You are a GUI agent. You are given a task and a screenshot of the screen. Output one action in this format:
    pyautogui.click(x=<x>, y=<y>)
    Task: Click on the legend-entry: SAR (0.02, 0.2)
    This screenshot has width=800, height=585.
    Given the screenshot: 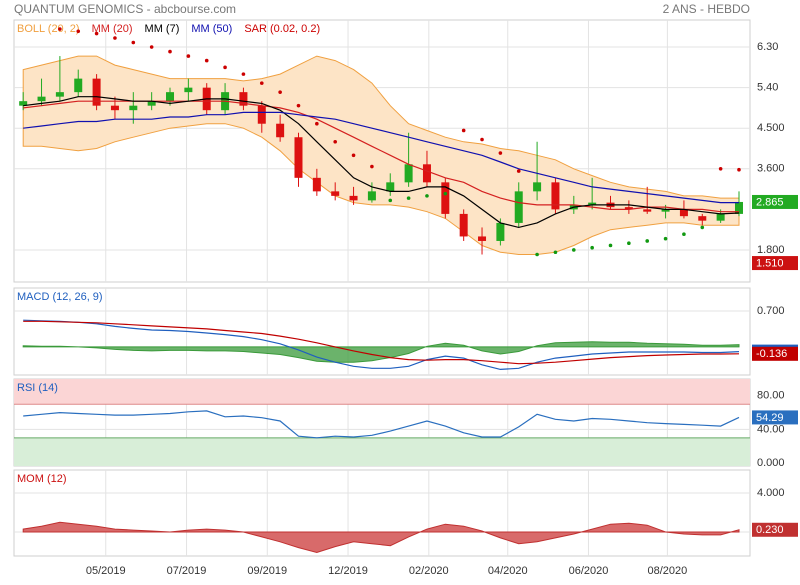 What is the action you would take?
    pyautogui.click(x=282, y=29)
    